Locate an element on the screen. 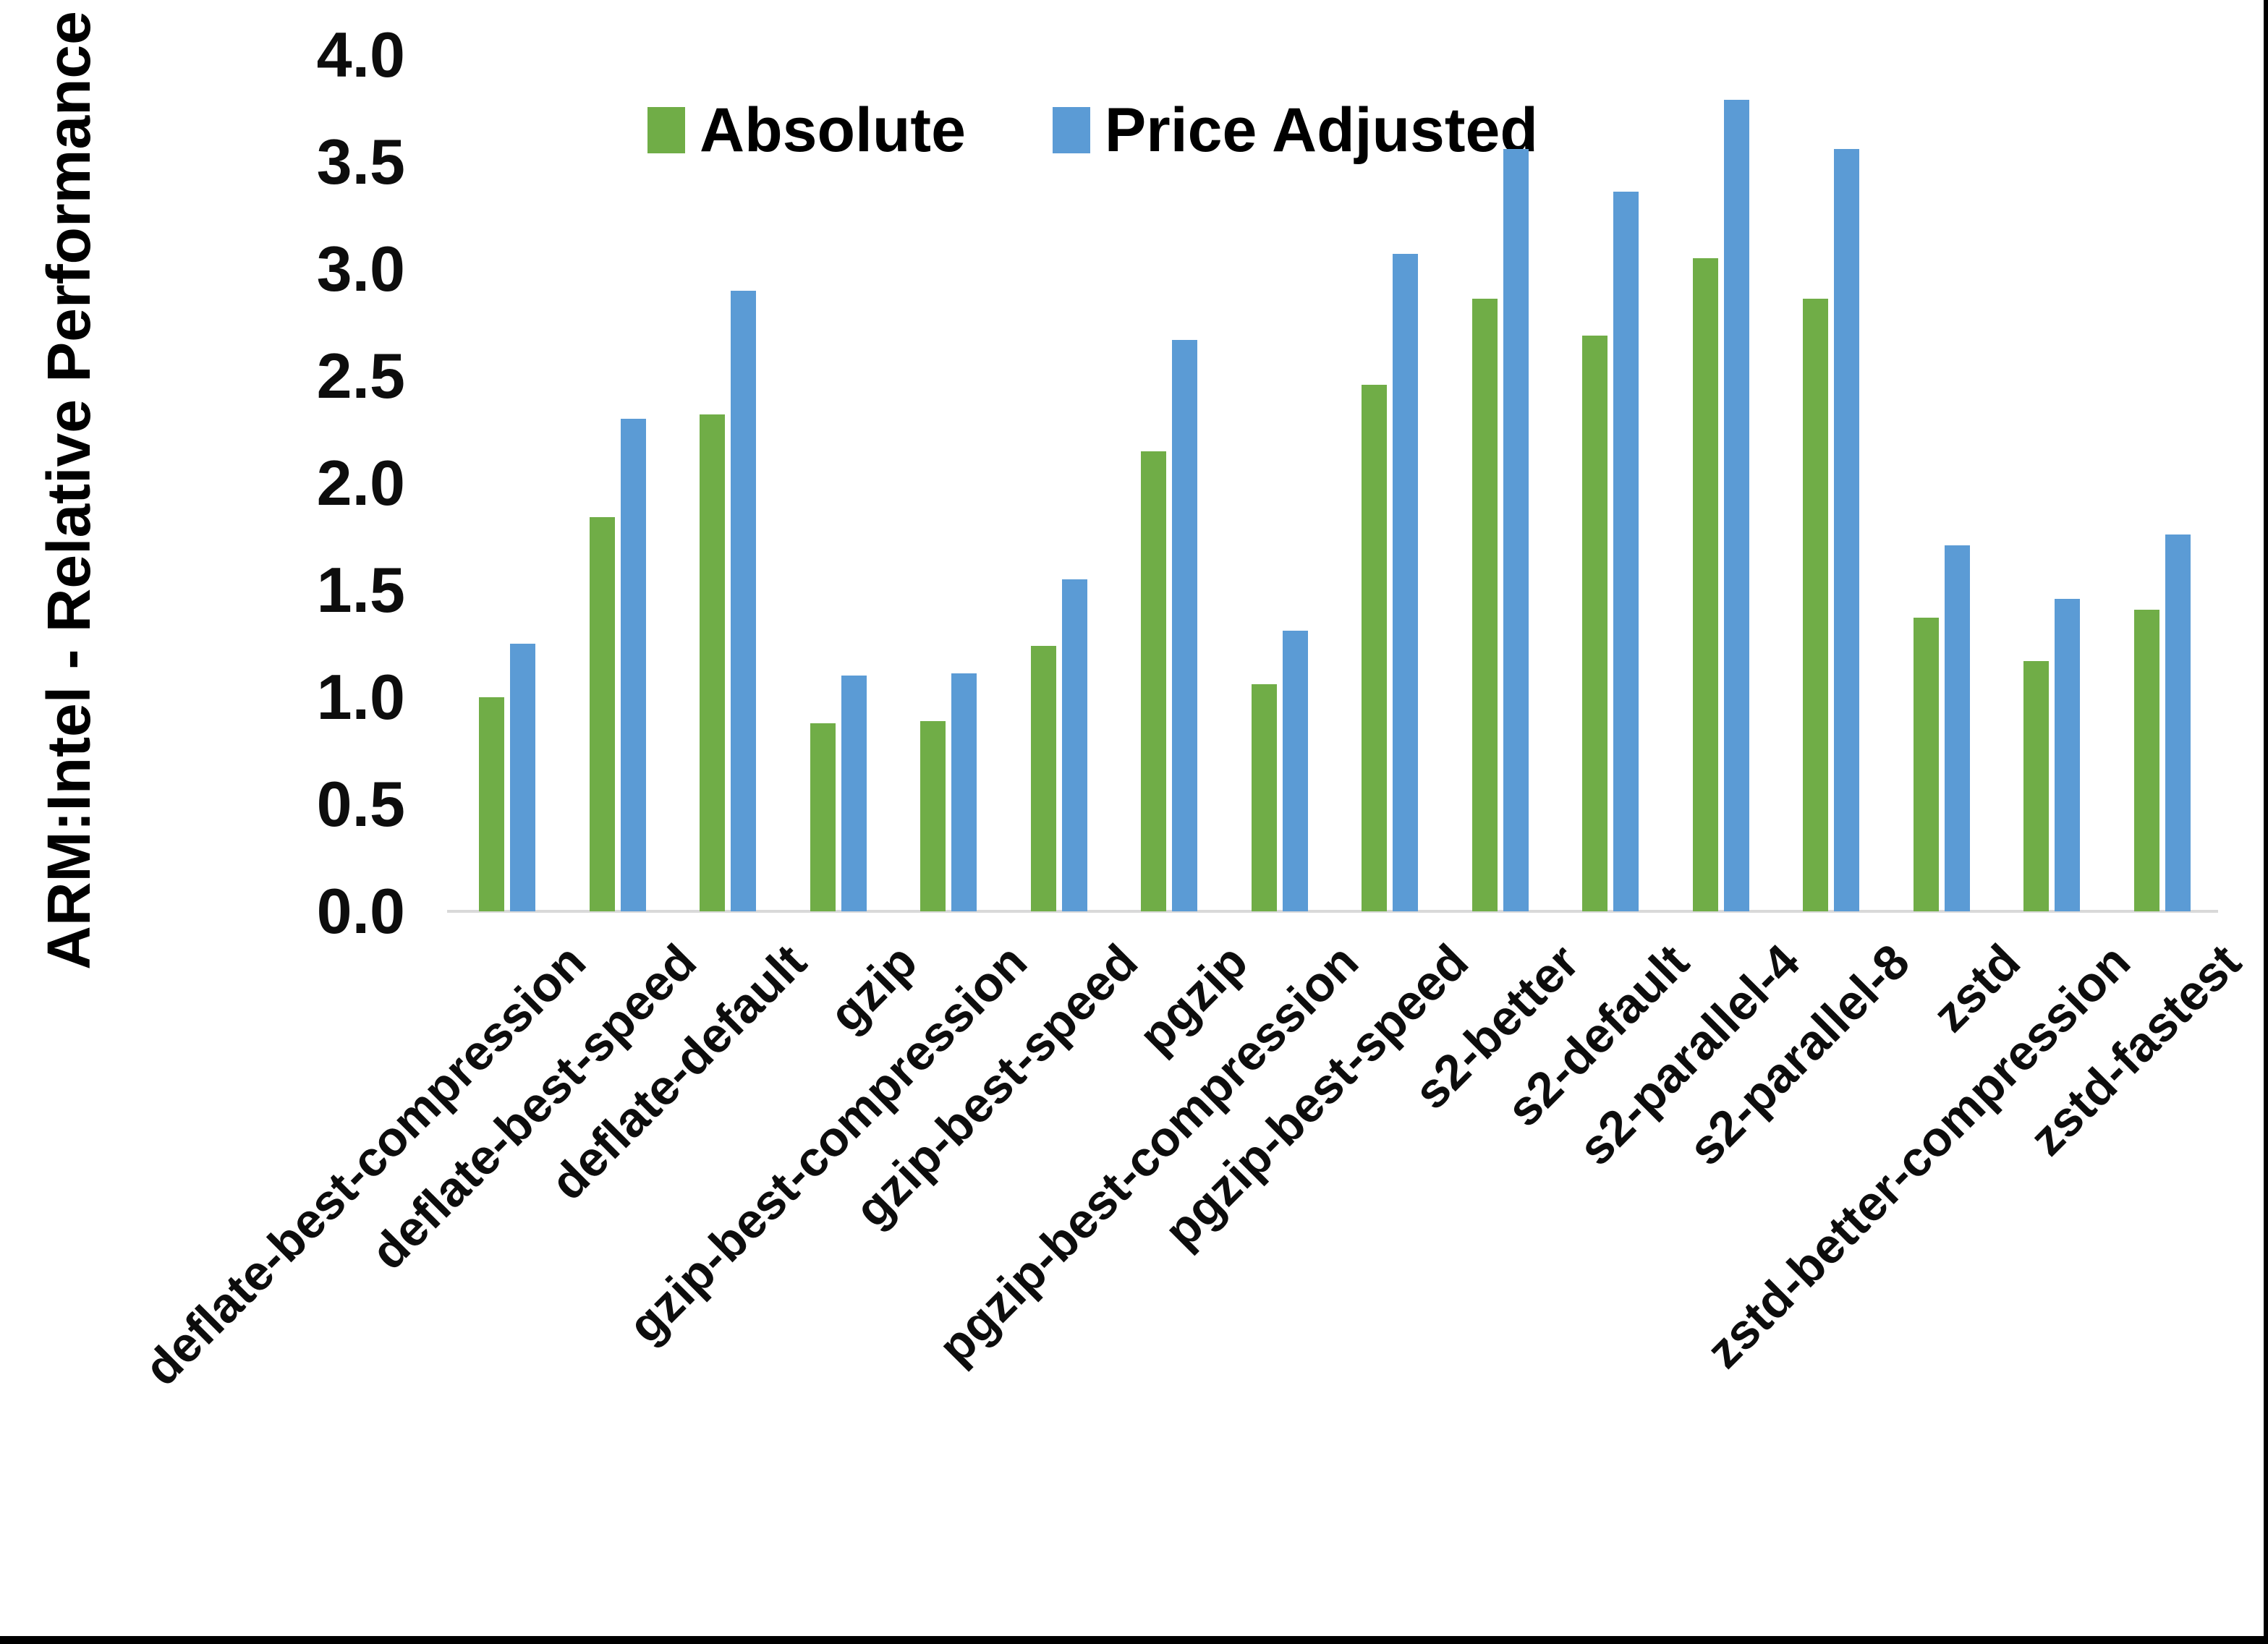 The width and height of the screenshot is (2268, 1644). bar-price-adjusted-zstd-fastest is located at coordinates (2178, 722).